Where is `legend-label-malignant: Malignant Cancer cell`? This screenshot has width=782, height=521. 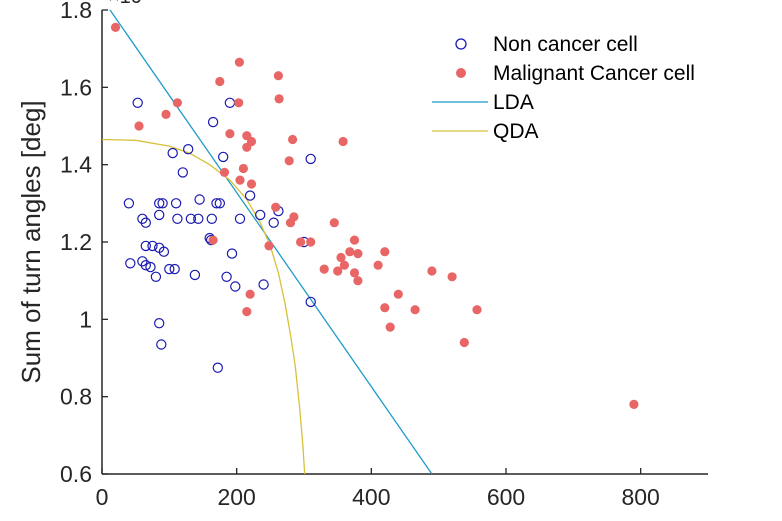 legend-label-malignant: Malignant Cancer cell is located at coordinates (594, 73).